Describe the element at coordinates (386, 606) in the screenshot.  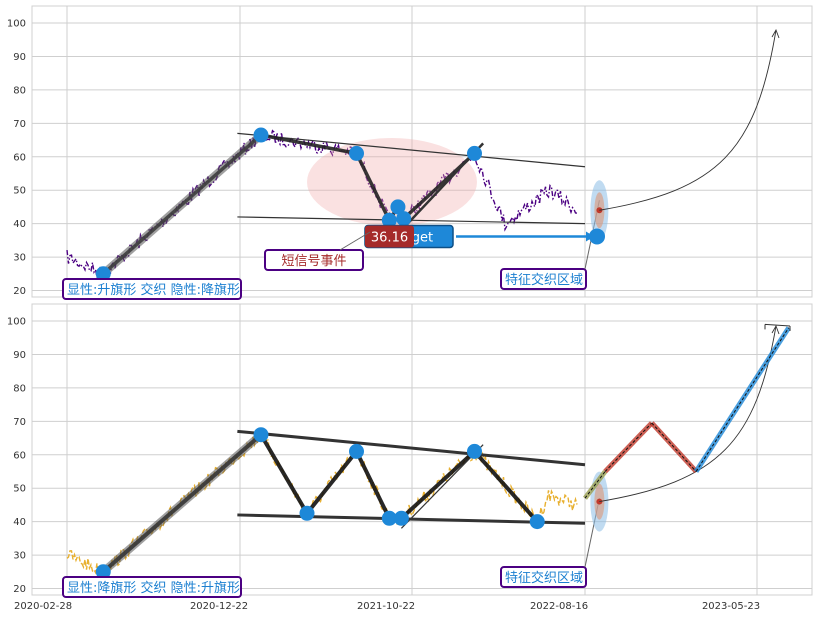
I see `x-tick-label: 2021-10-22` at that location.